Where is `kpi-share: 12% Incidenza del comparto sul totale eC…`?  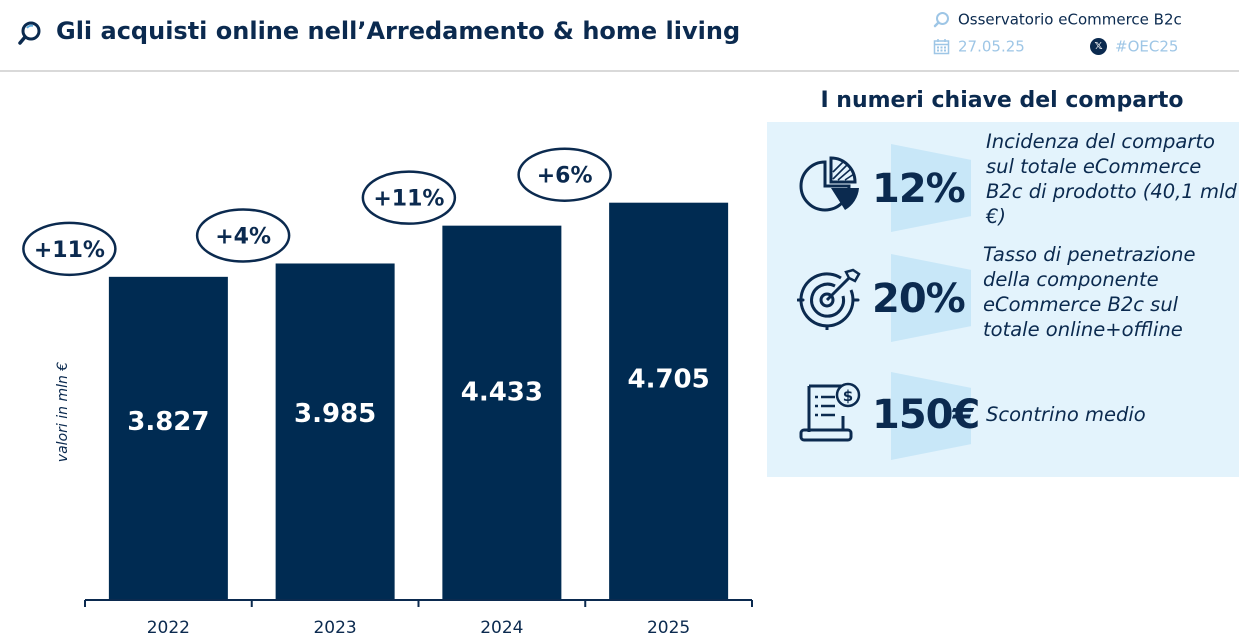 kpi-share: 12% Incidenza del comparto sul totale eC… is located at coordinates (1003, 179).